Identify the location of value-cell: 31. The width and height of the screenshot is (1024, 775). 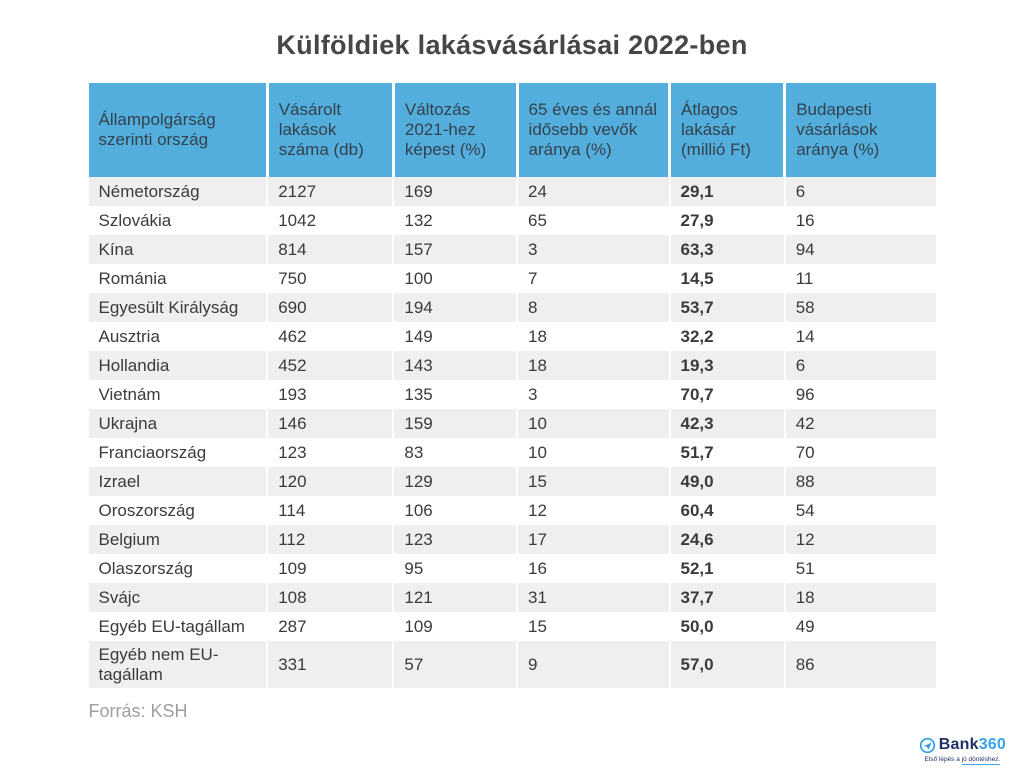
(593, 597).